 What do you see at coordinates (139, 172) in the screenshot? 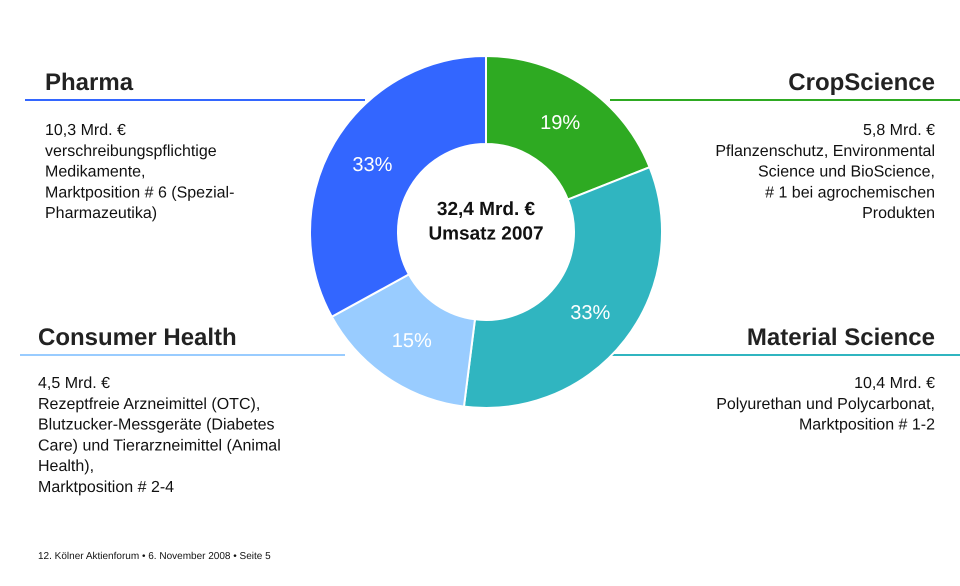
I see `text: 10,3 Mrd. € verschreibungspflichtige Medikamente, Marktposition # 6 (Spezial- Pharmazeutika)` at bounding box center [139, 172].